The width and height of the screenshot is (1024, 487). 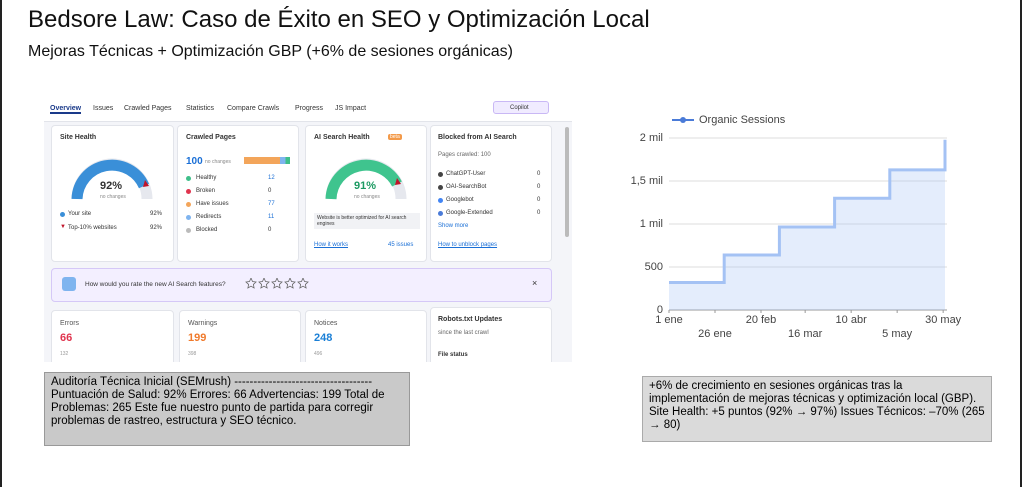 I want to click on warnings-card: Warnings 199 398, so click(x=240, y=336).